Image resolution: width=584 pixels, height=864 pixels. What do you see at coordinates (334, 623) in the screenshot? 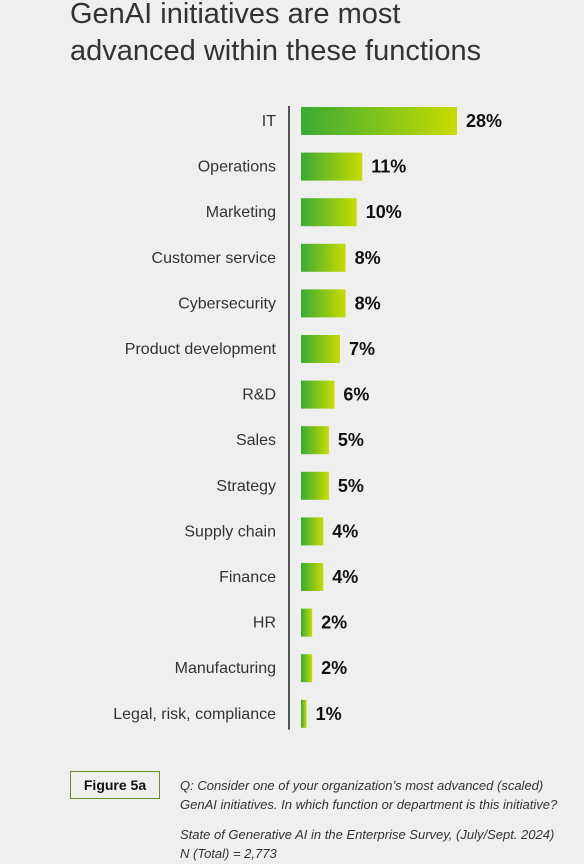
I see `value-label-hr: 2%` at bounding box center [334, 623].